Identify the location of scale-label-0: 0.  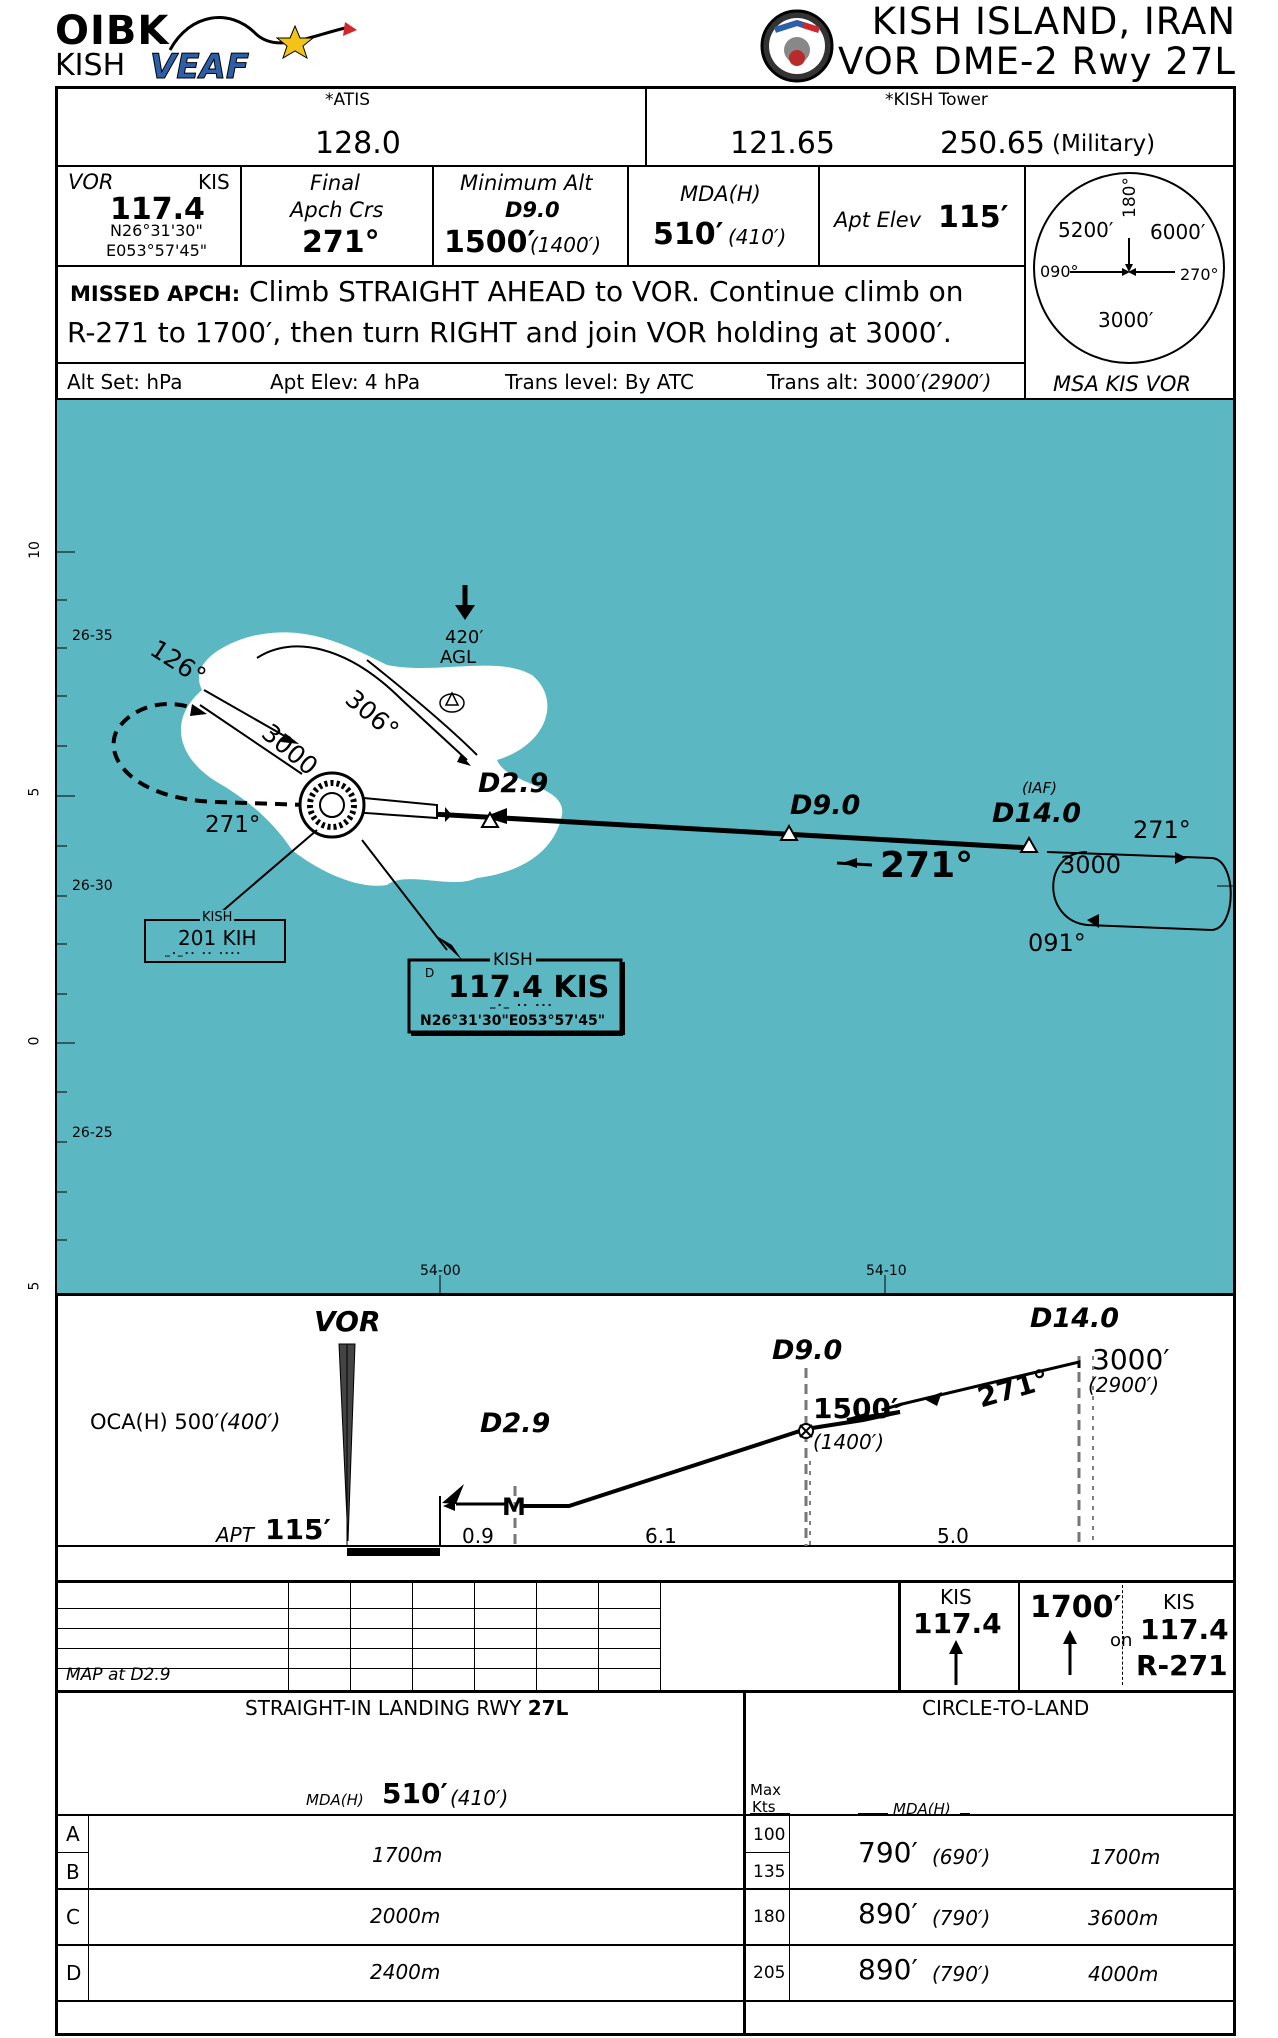
(34, 1041).